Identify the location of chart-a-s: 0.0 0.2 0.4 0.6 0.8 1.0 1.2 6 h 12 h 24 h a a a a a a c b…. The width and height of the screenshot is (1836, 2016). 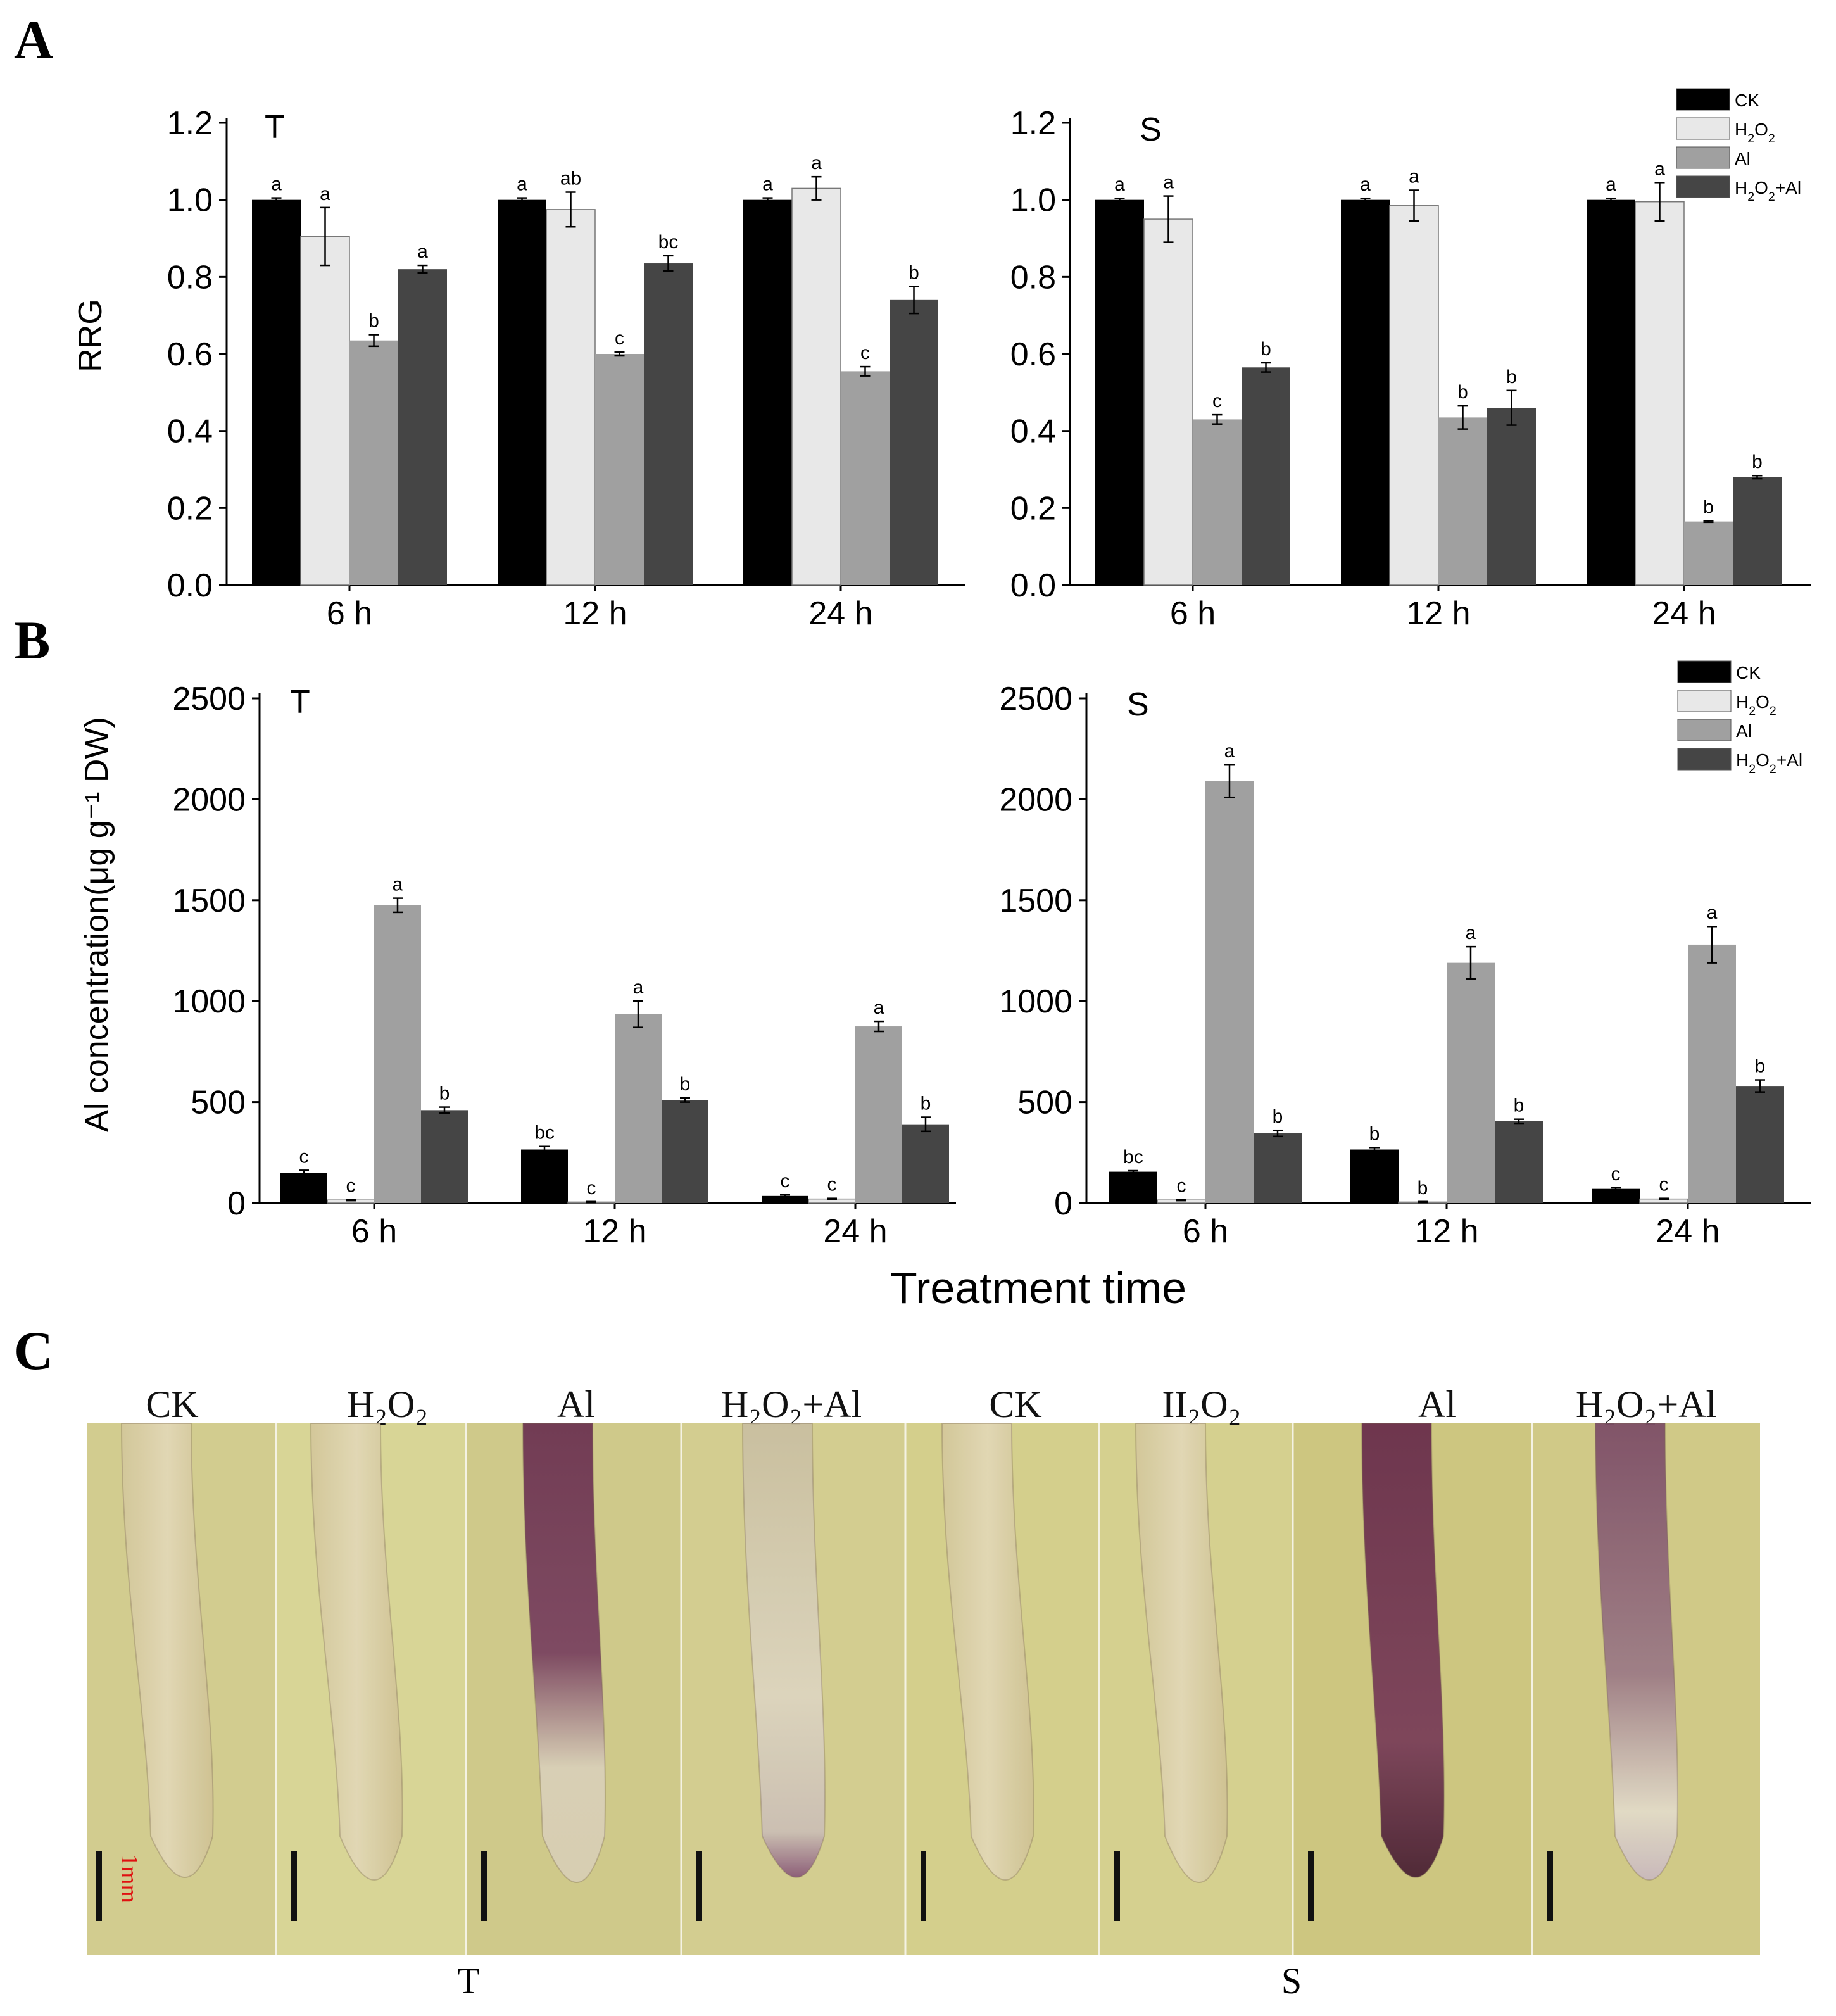
(1410, 368).